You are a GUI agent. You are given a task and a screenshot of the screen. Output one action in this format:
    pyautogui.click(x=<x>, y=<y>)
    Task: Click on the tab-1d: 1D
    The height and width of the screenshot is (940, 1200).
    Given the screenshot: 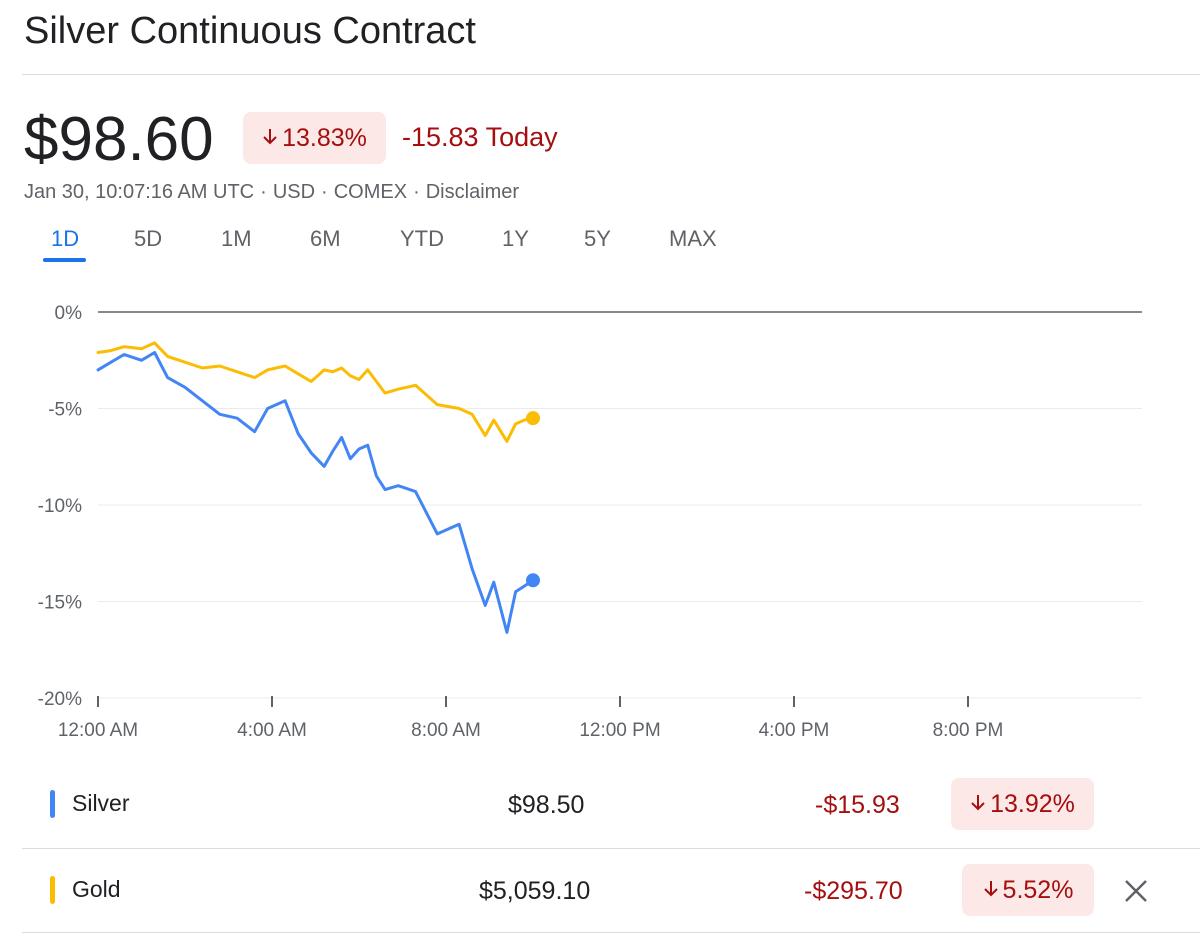 What is the action you would take?
    pyautogui.click(x=65, y=238)
    